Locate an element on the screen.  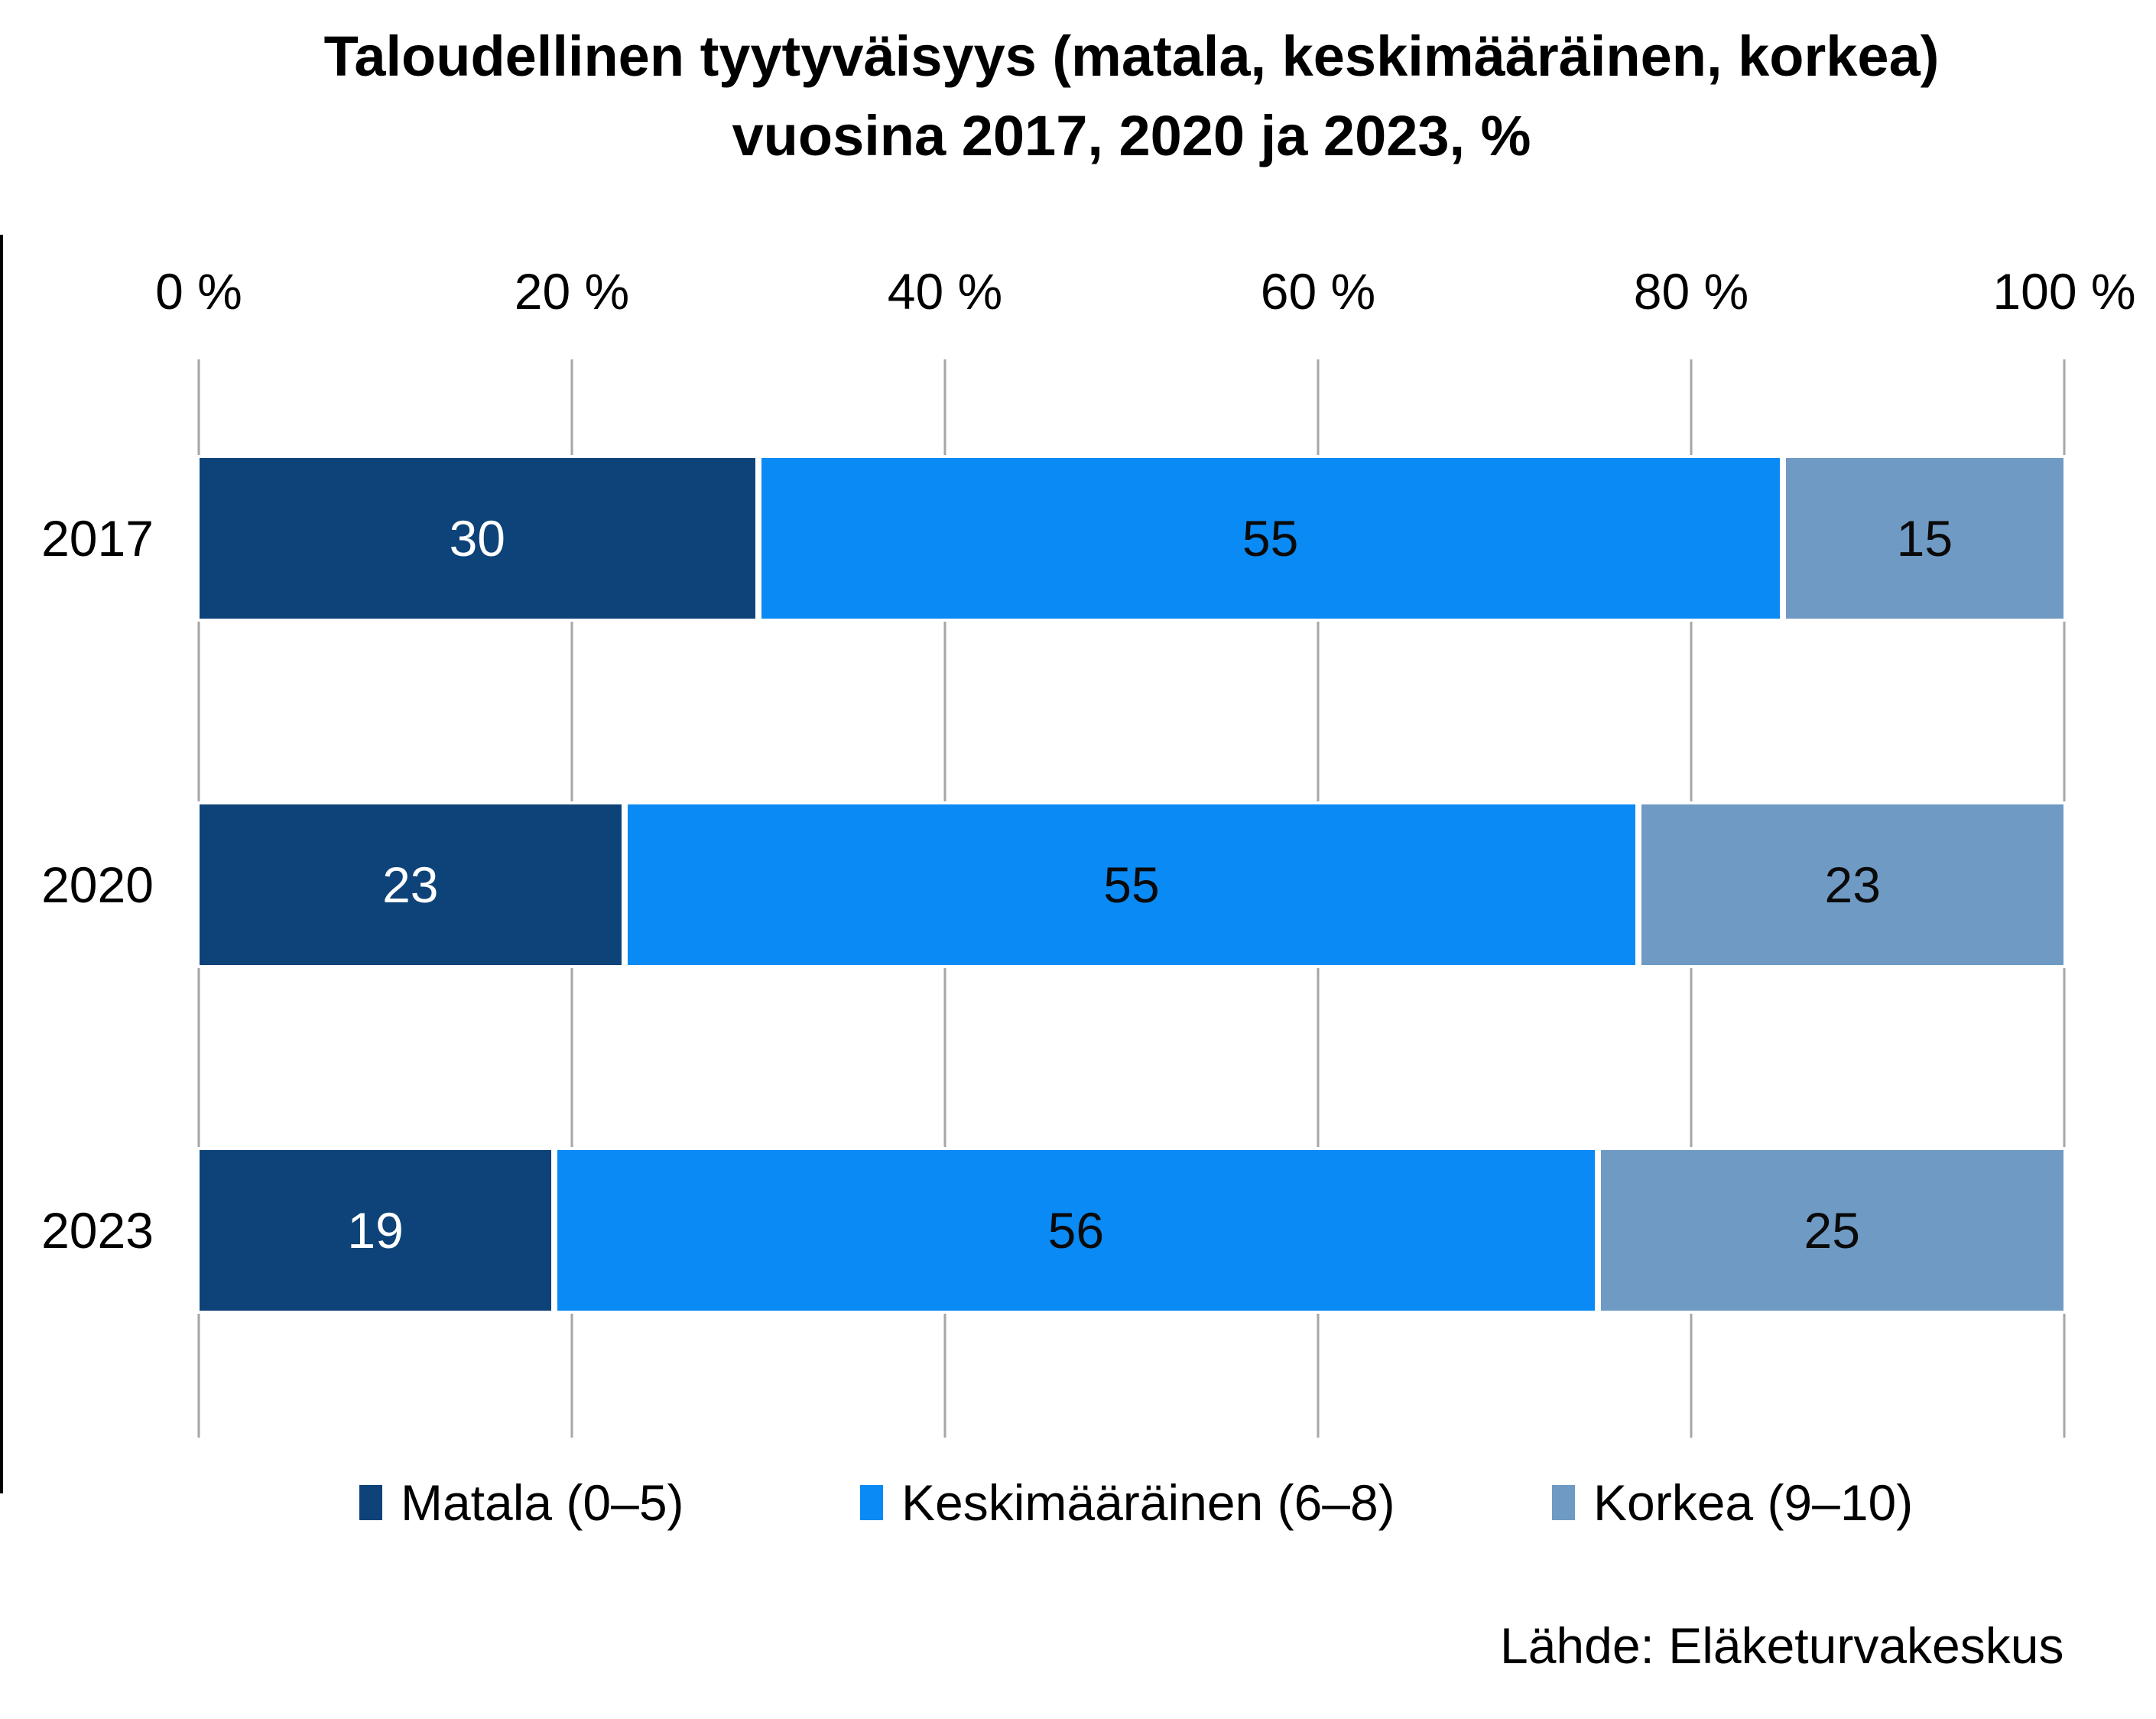
x-axis-tick-label: 20 % is located at coordinates (572, 291).